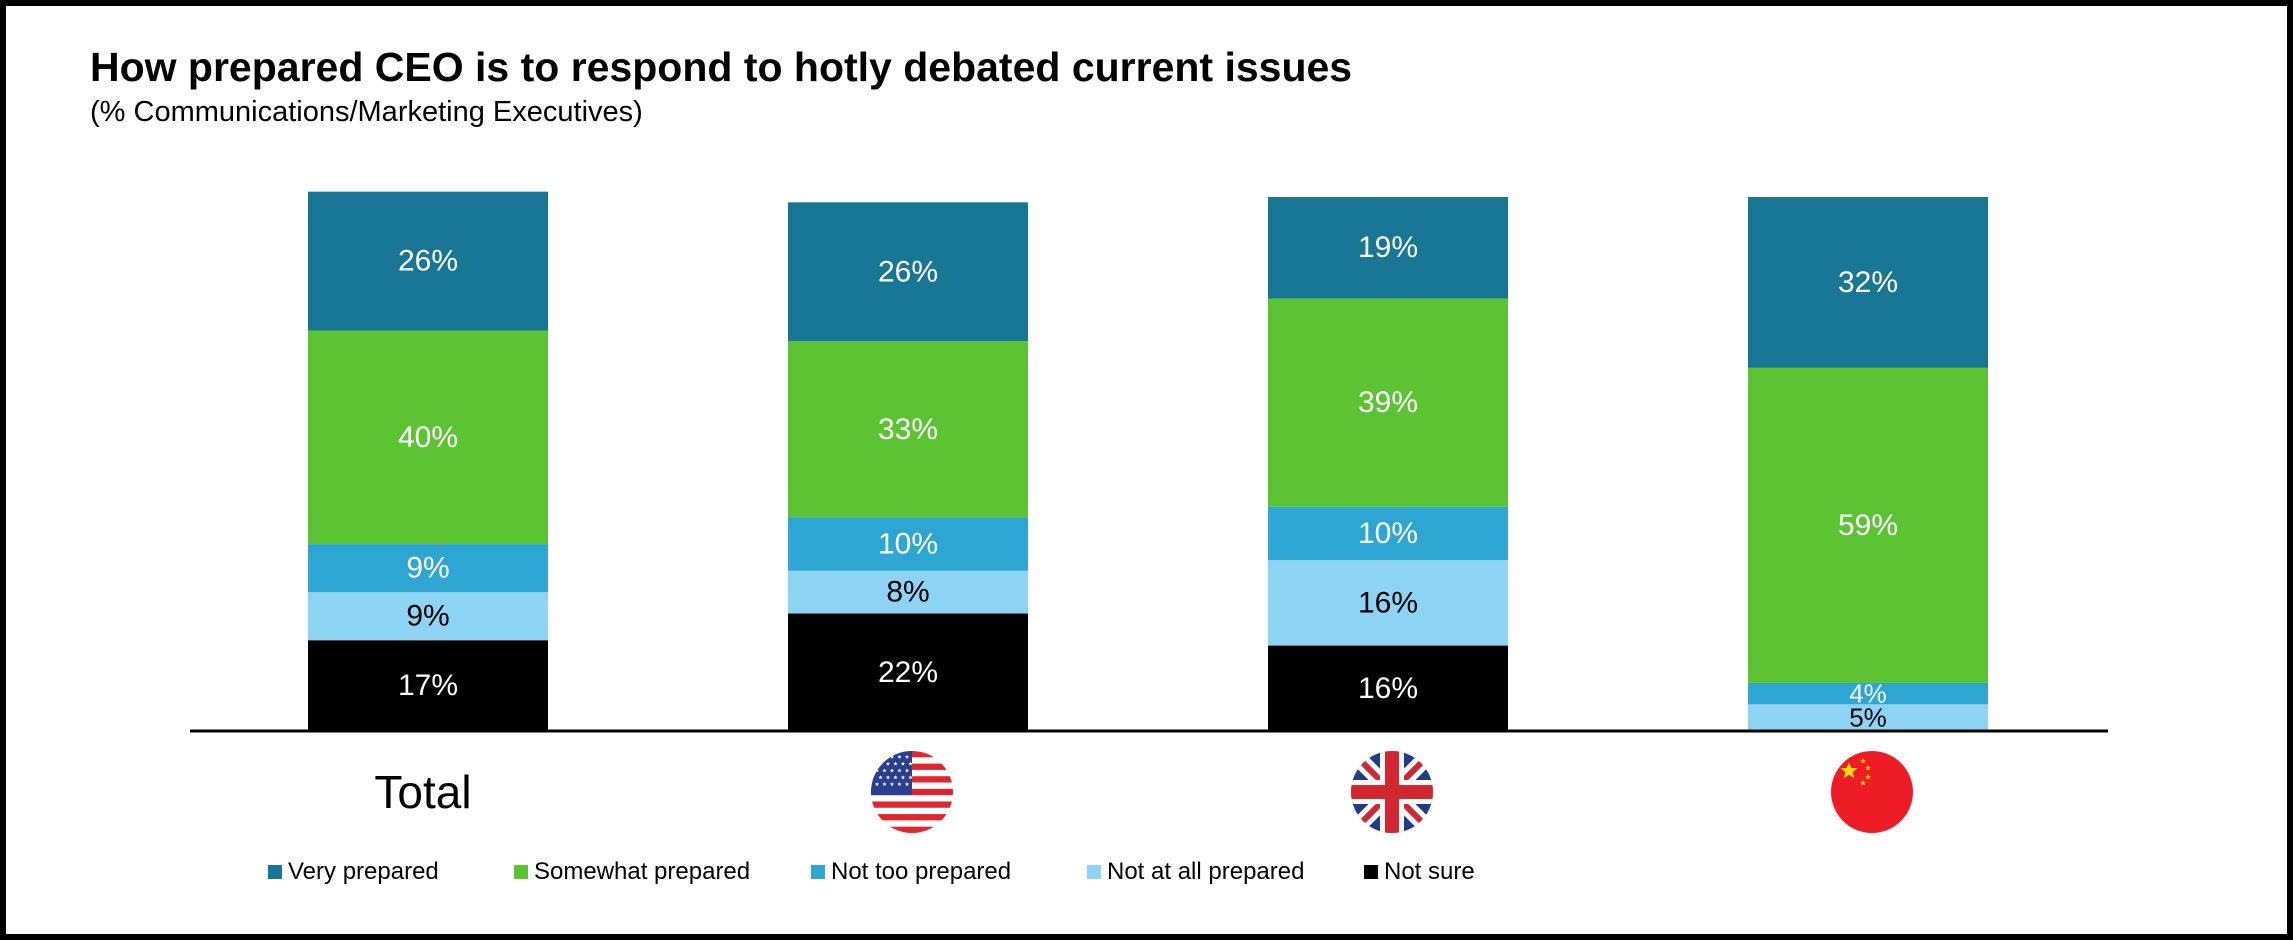 Image resolution: width=2293 pixels, height=940 pixels. I want to click on data-label: 22%, so click(908, 672).